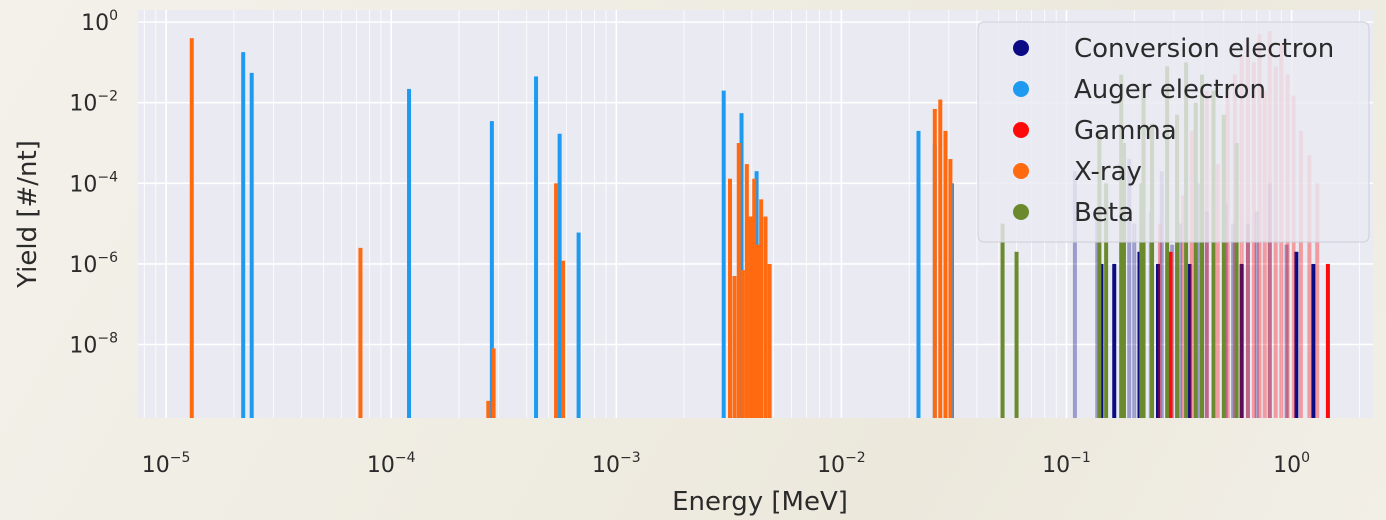  Describe the element at coordinates (760, 502) in the screenshot. I see `x-axis-title: Energy [MeV]` at that location.